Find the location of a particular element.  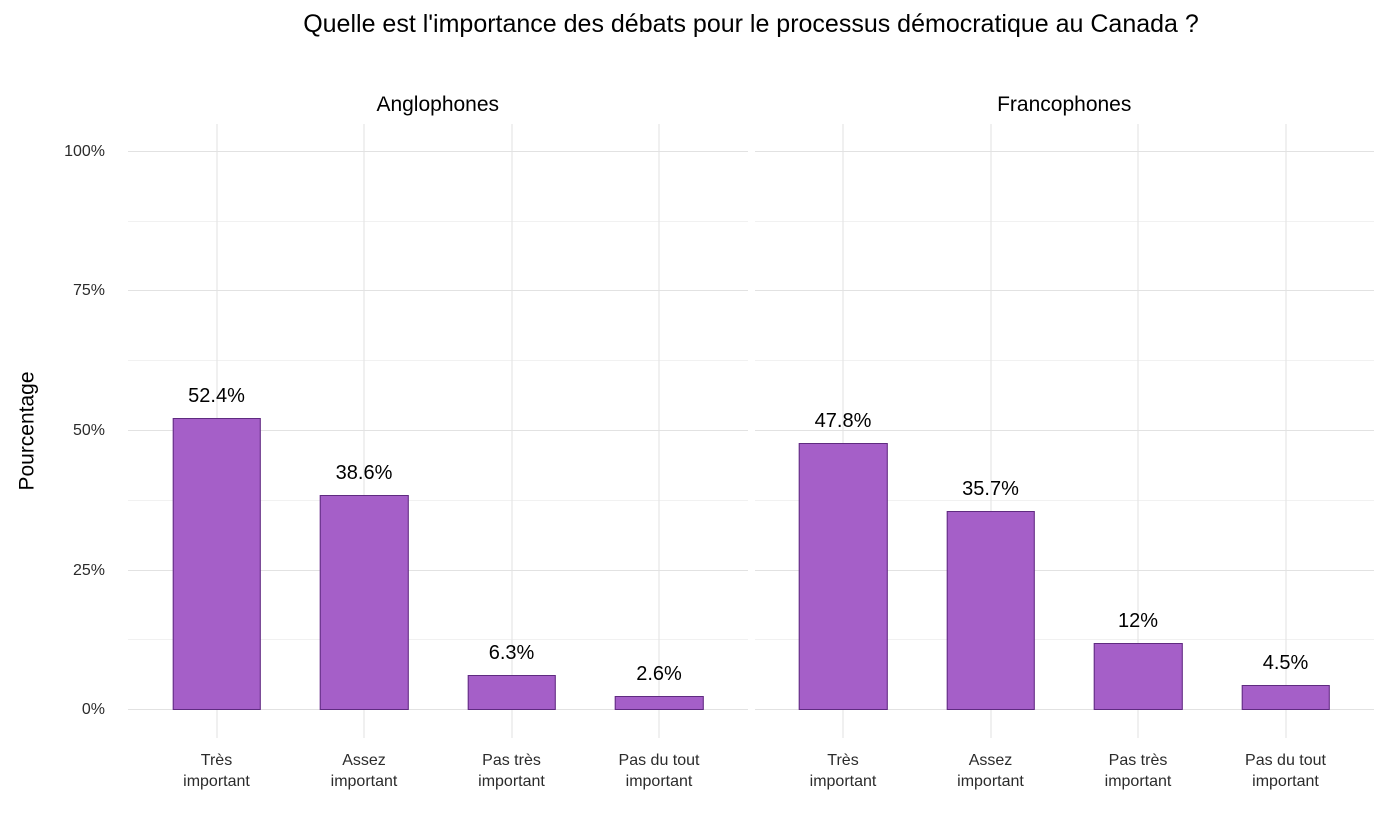

facet-strip-label: Francophones is located at coordinates (1064, 104).